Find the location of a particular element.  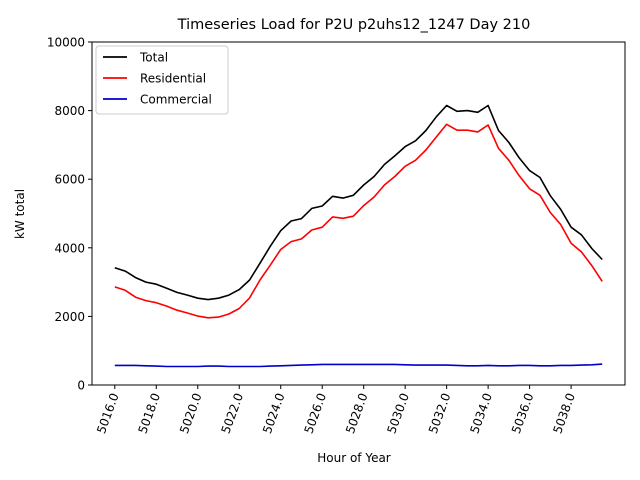

x-tick-label: 5032.0 is located at coordinates (440, 413).